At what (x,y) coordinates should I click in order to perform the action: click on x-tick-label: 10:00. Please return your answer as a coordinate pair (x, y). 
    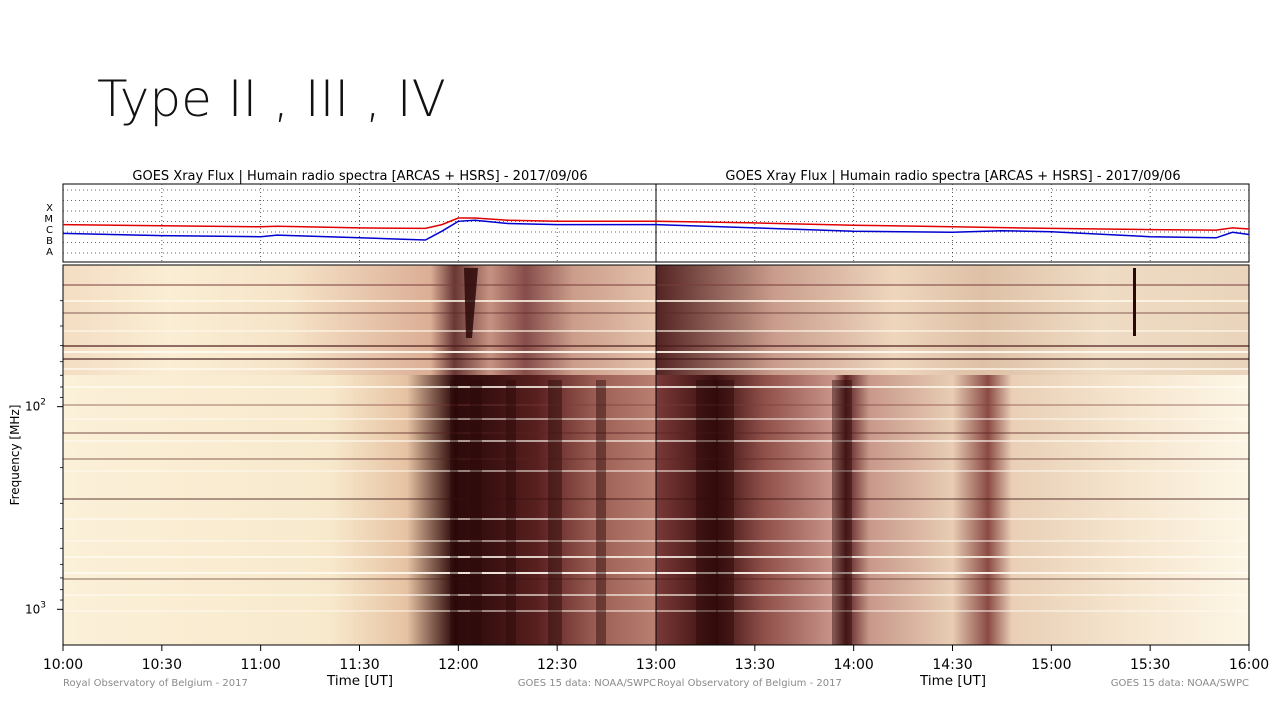
    Looking at the image, I should click on (63, 665).